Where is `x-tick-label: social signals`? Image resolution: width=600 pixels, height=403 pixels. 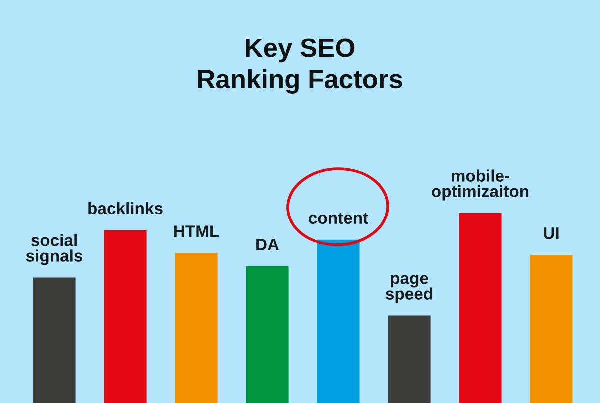
x-tick-label: social signals is located at coordinates (54, 250).